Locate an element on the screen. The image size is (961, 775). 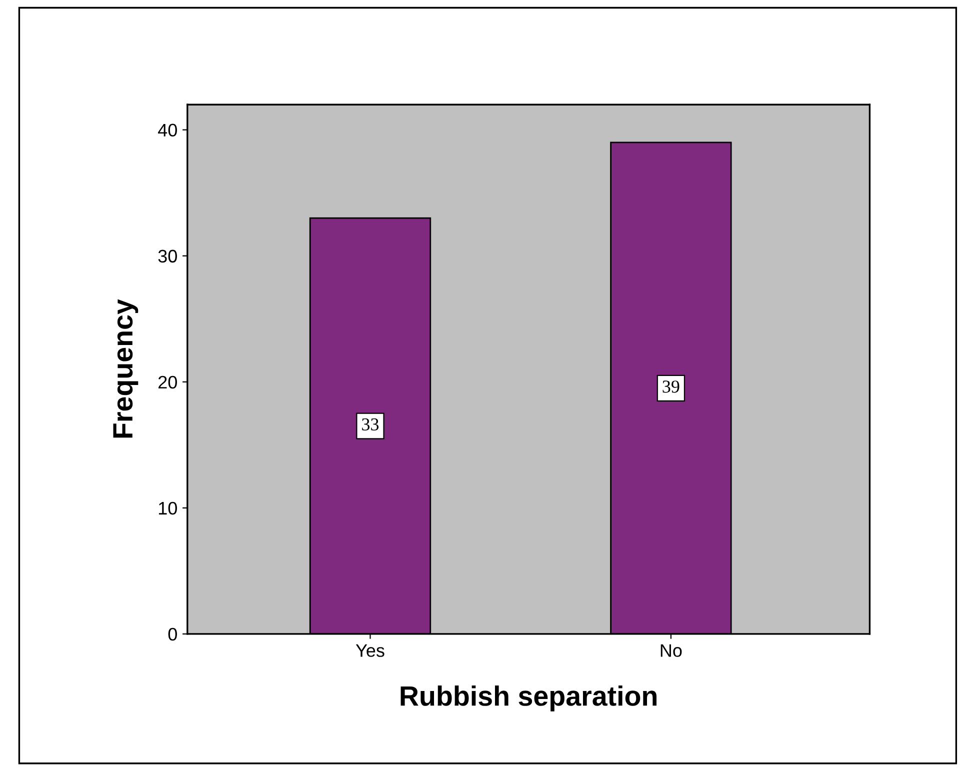
y-axis-title: Frequency is located at coordinates (125, 368).